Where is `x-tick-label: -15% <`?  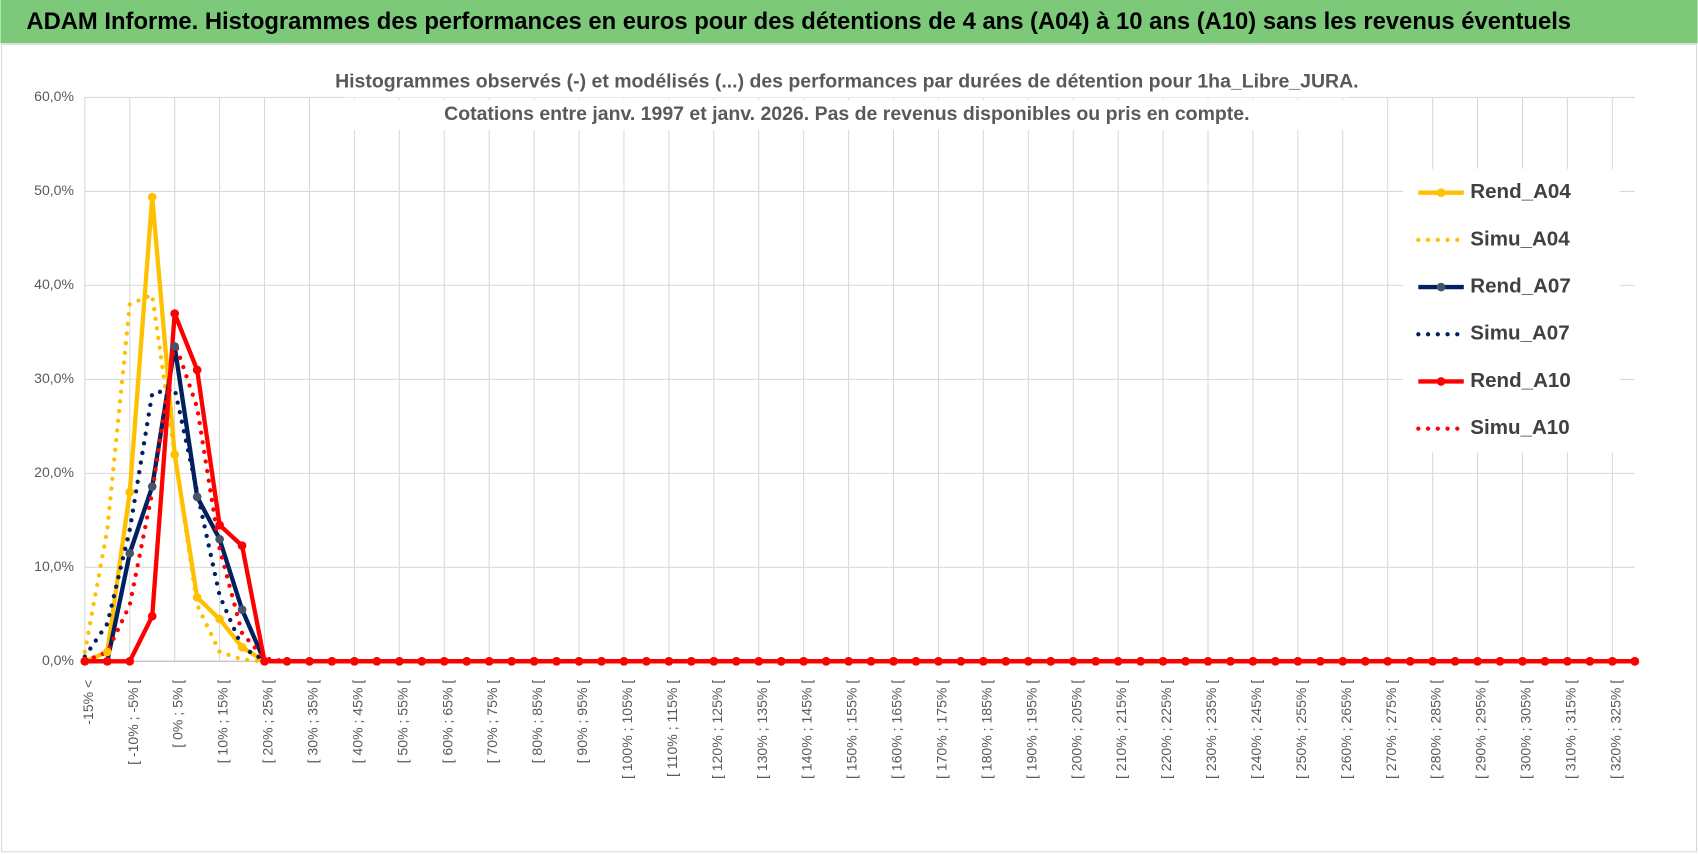
x-tick-label: -15% < is located at coordinates (88, 702).